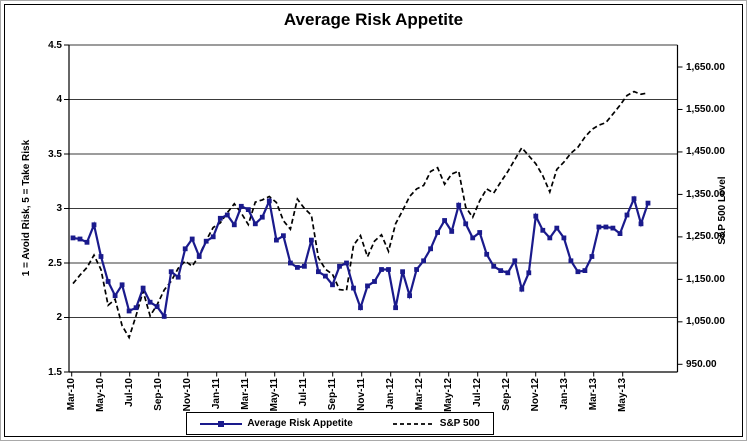 The height and width of the screenshot is (441, 747). Describe the element at coordinates (436, 423) in the screenshot. I see `legend-item-sp500: S&P 500` at that location.